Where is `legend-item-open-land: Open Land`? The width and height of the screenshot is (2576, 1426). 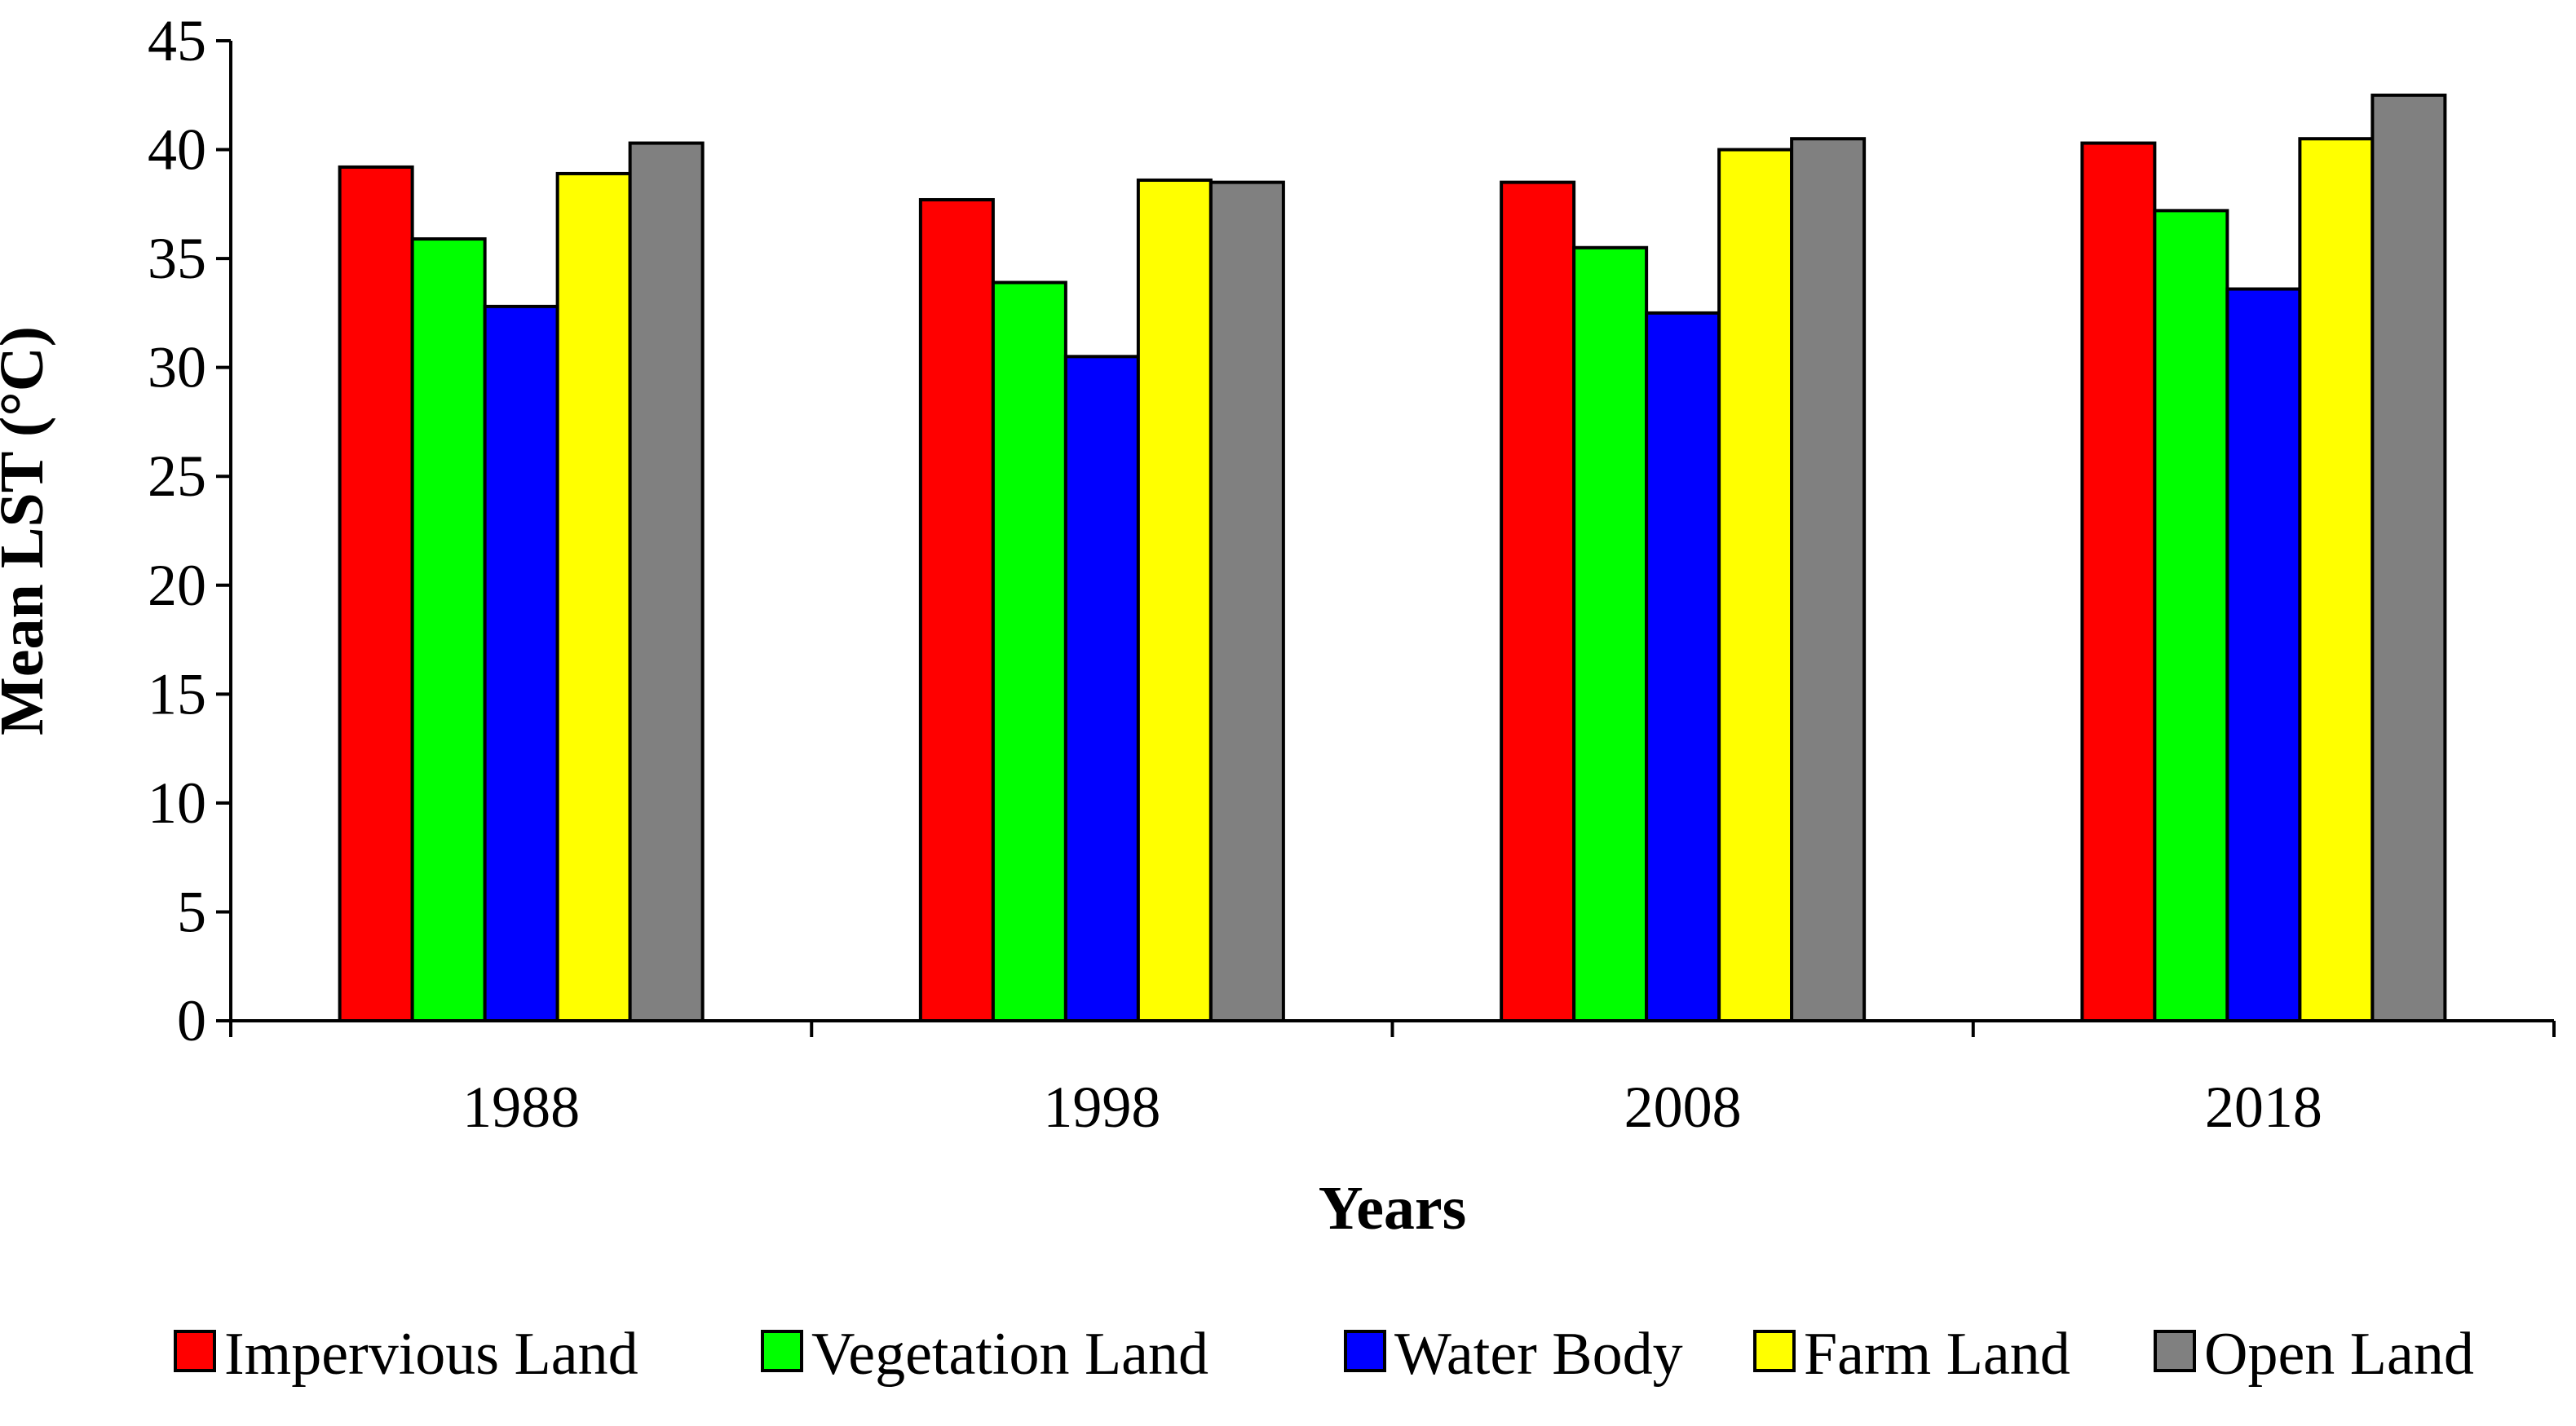 legend-item-open-land: Open Land is located at coordinates (2314, 1354).